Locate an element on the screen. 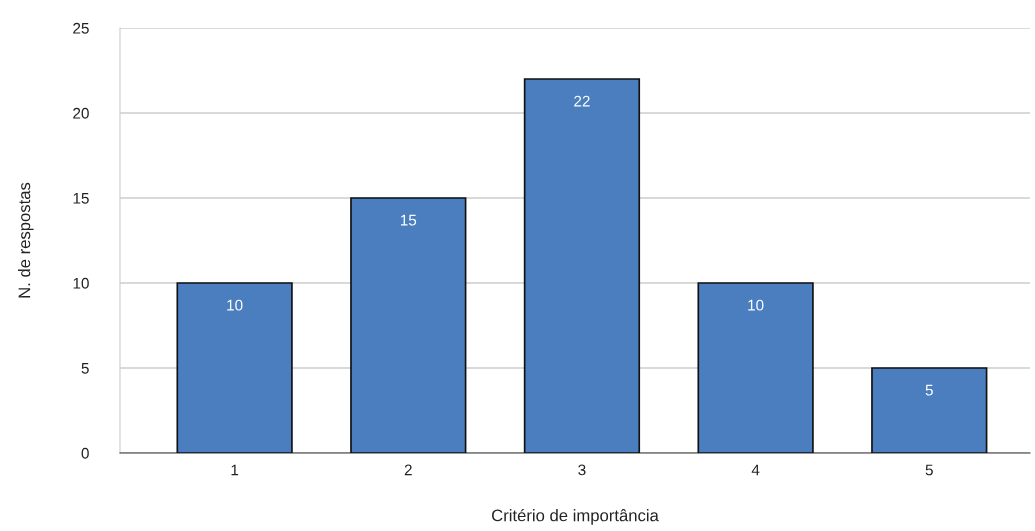  y-tick-label: 0 is located at coordinates (85, 453).